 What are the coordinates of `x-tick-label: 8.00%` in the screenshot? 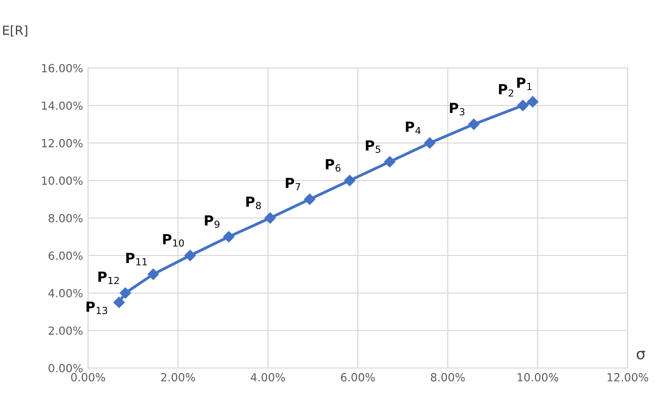 It's located at (447, 377).